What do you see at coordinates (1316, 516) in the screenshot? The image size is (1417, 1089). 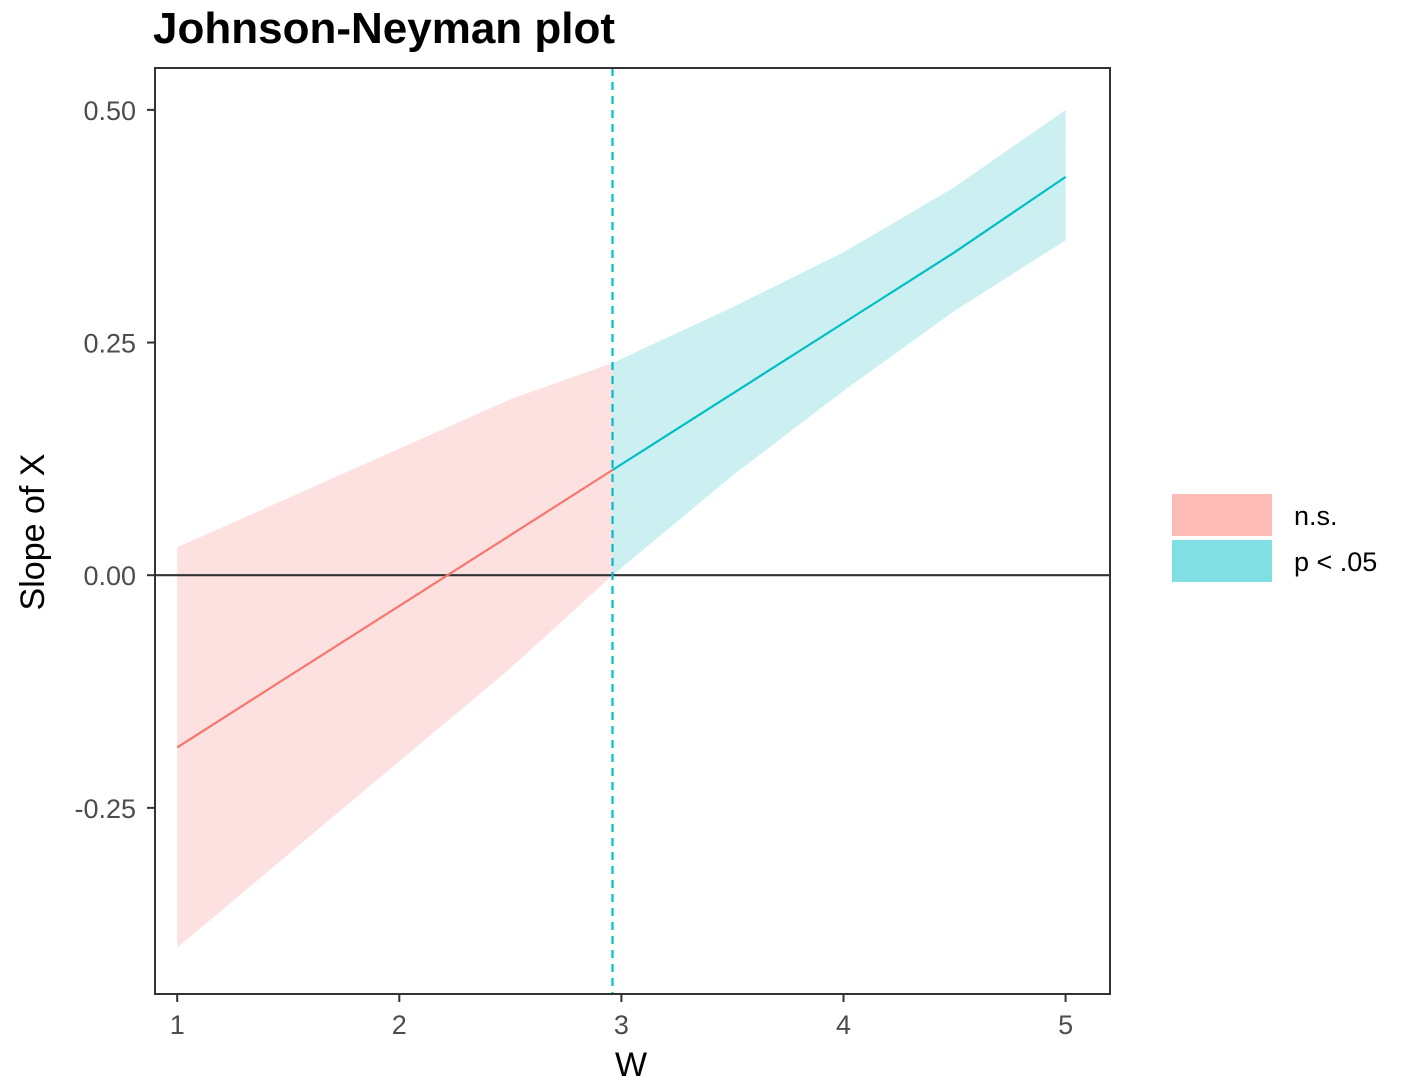 I see `legend-label-ns: n.s.` at bounding box center [1316, 516].